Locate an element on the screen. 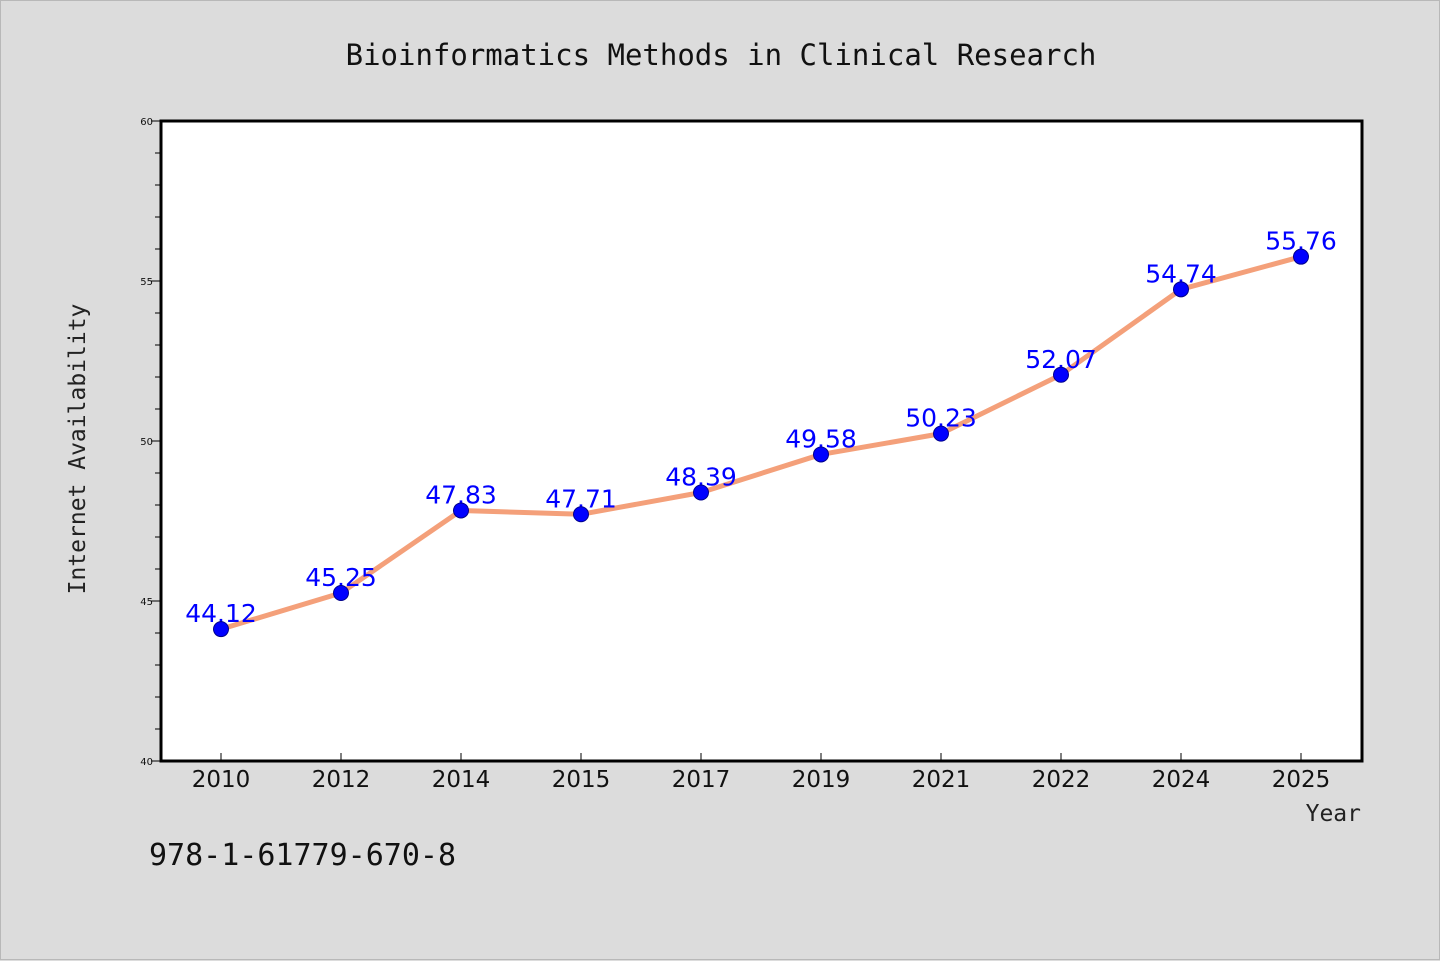 This screenshot has width=1440, height=961. y-axis-label: Internet Availability is located at coordinates (78, 449).